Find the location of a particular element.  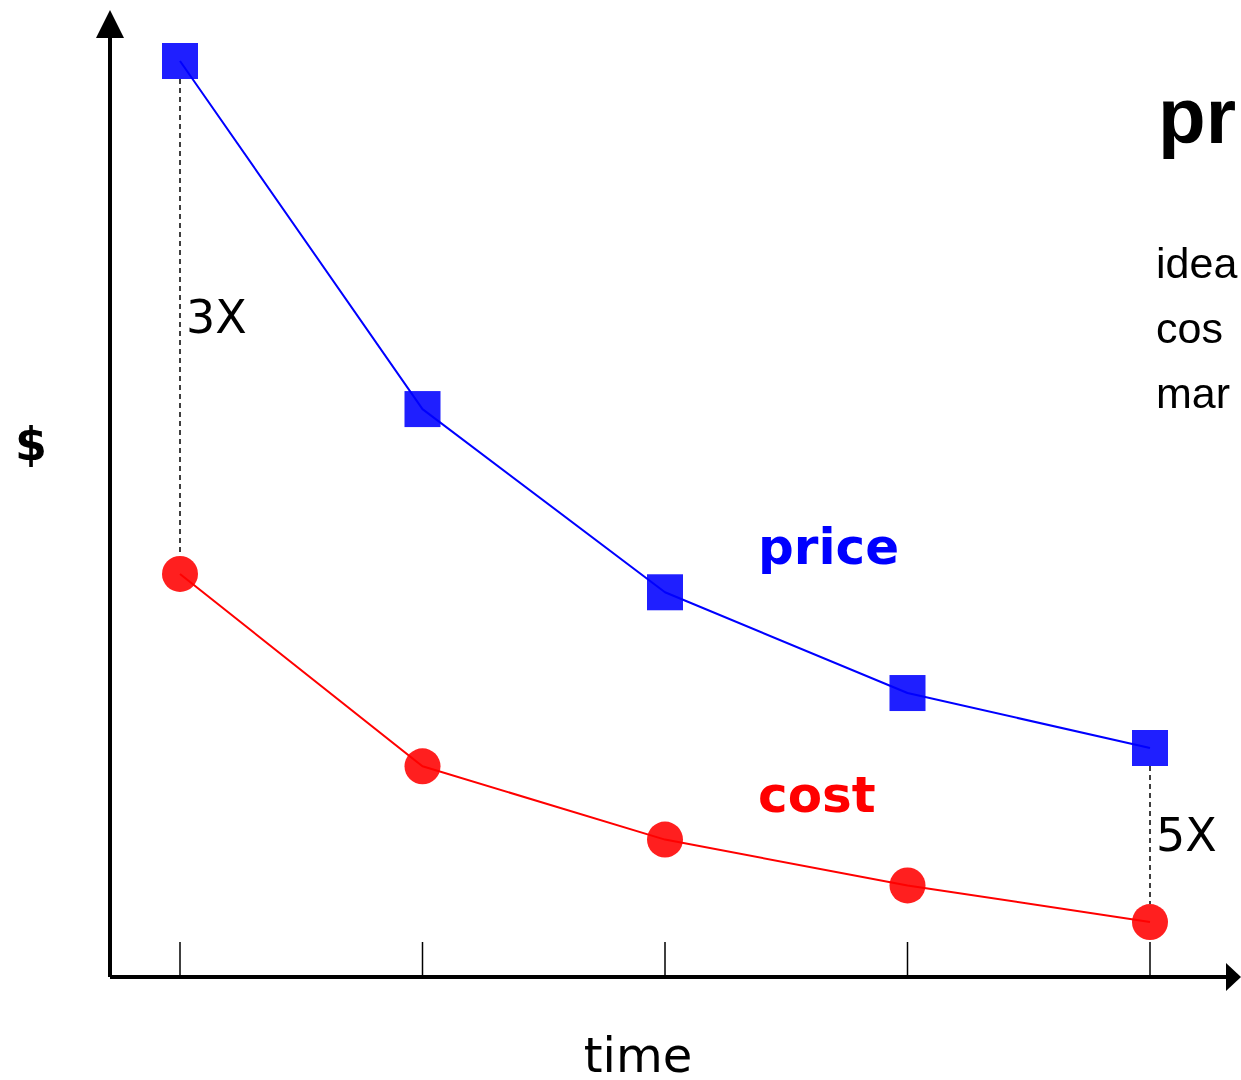

annotation: 3X is located at coordinates (216, 317).